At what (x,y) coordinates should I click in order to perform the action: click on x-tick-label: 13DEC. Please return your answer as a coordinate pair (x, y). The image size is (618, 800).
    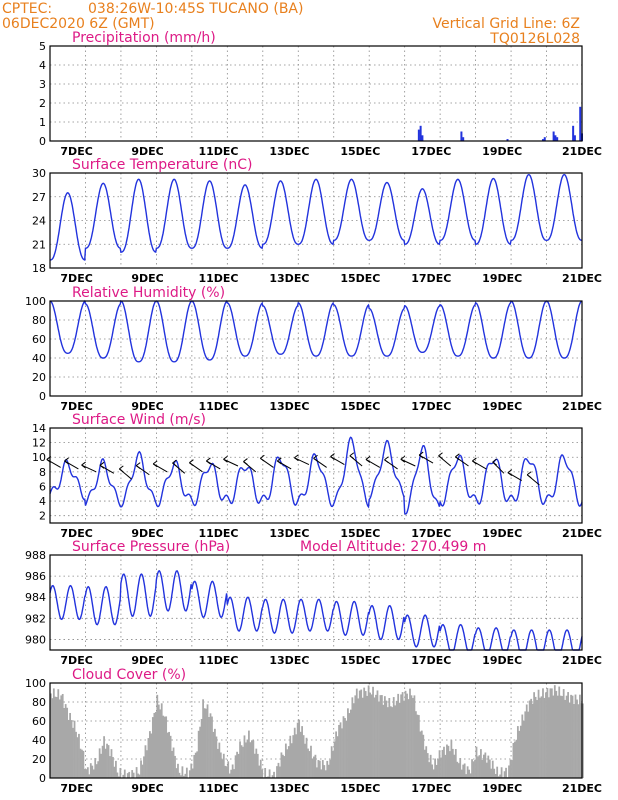
    Looking at the image, I should click on (289, 533).